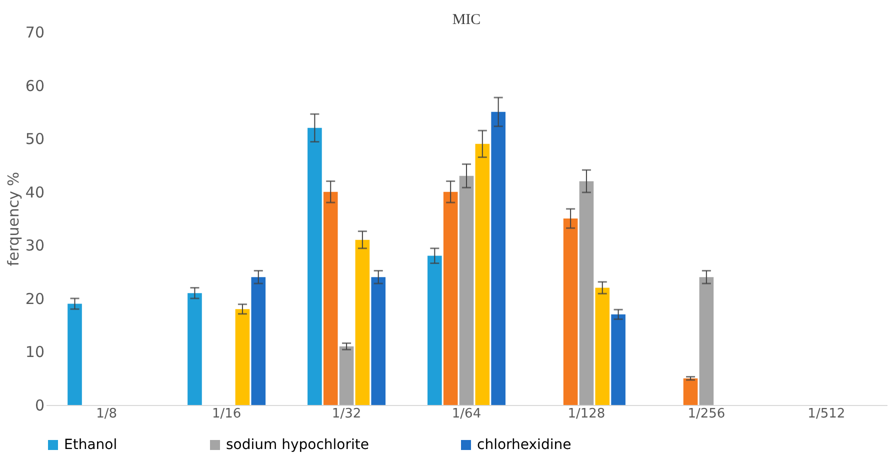 This screenshot has height=457, width=892. What do you see at coordinates (34, 192) in the screenshot?
I see `y-tick-label: 40` at bounding box center [34, 192].